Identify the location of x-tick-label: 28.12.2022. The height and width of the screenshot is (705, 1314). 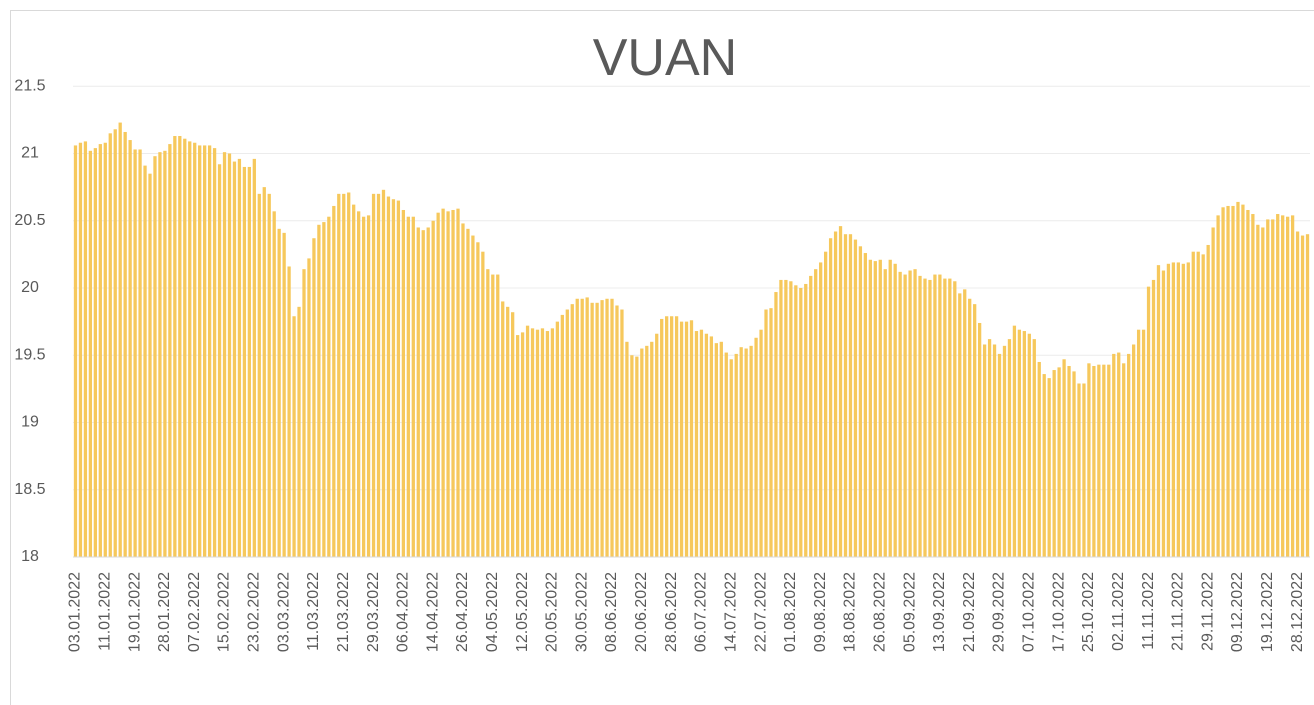
(1297, 612).